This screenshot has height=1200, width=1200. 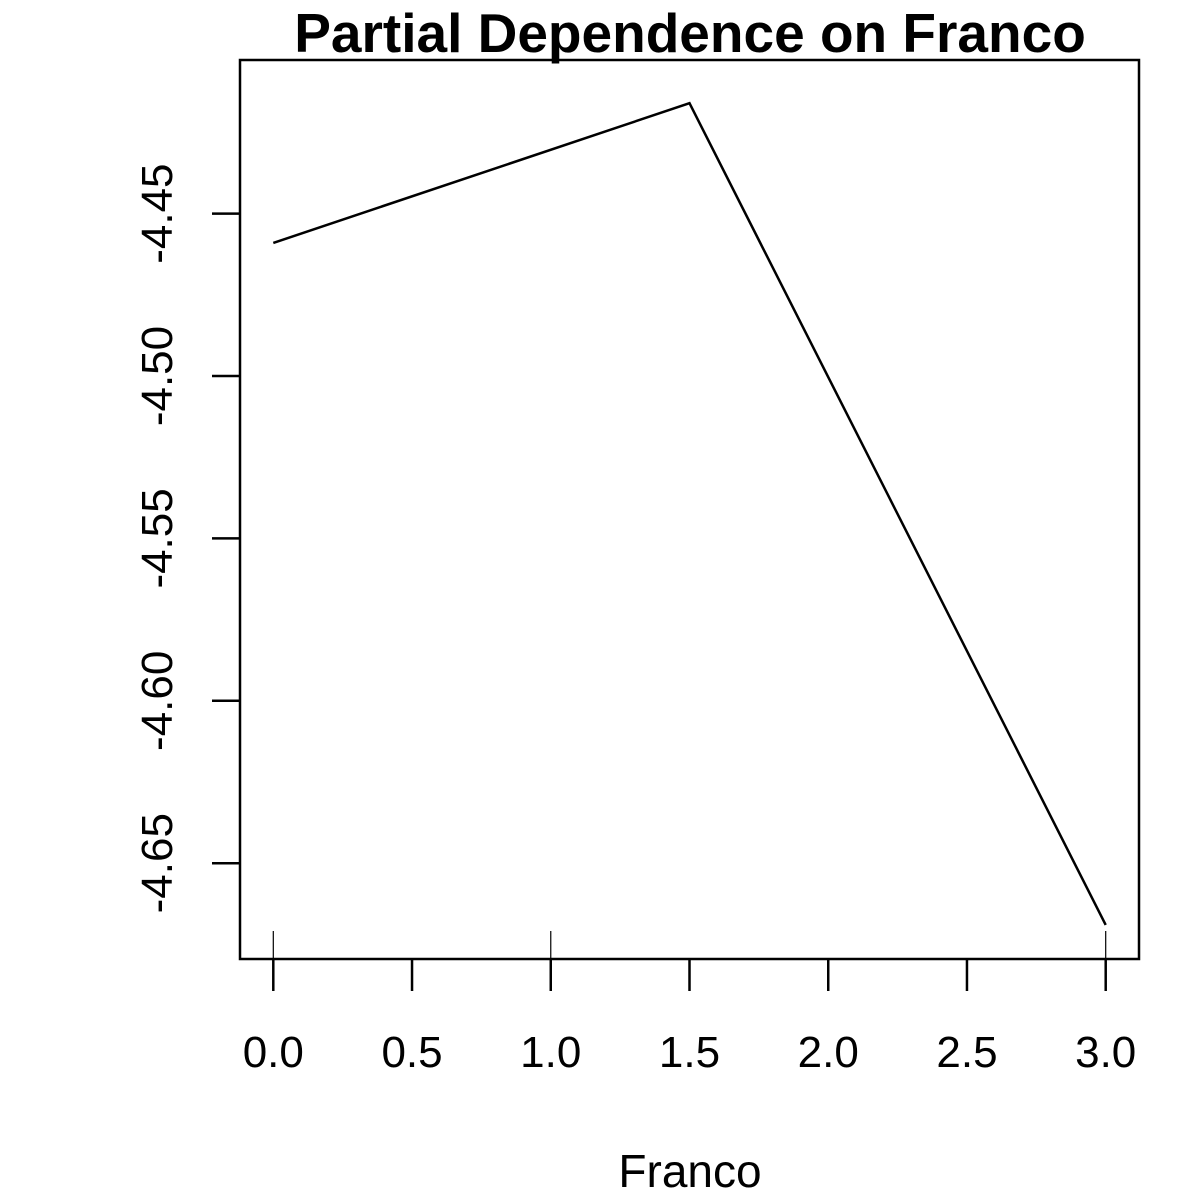 What do you see at coordinates (157, 538) in the screenshot?
I see `y-tick-label: -4.55` at bounding box center [157, 538].